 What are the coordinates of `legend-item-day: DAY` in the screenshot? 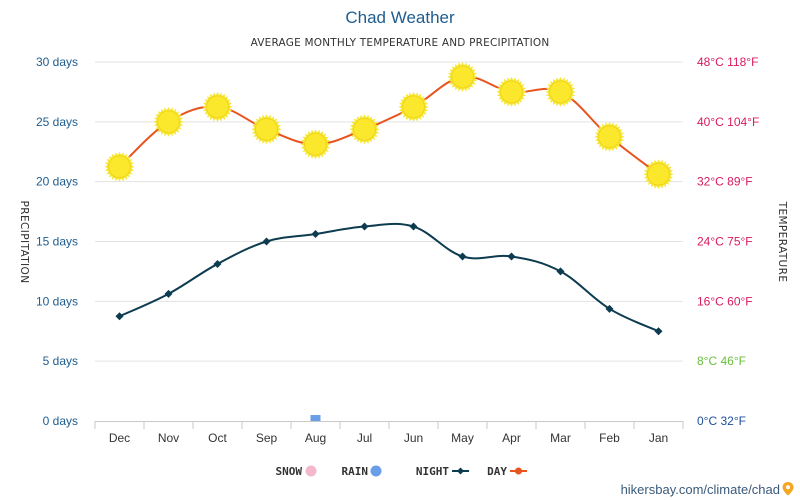 It's located at (507, 471).